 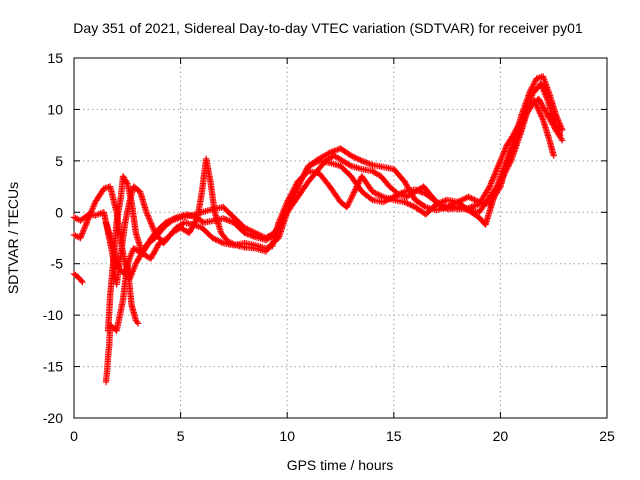 I want to click on y-tick-label: -5, so click(x=57, y=264).